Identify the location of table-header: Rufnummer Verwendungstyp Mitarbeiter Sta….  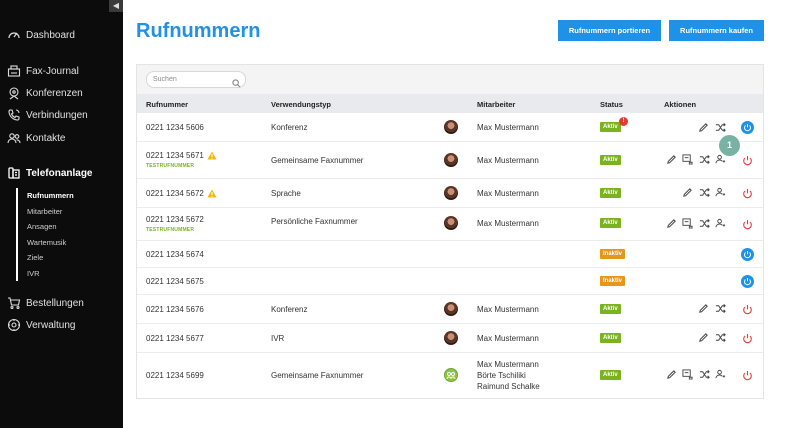
(450, 103).